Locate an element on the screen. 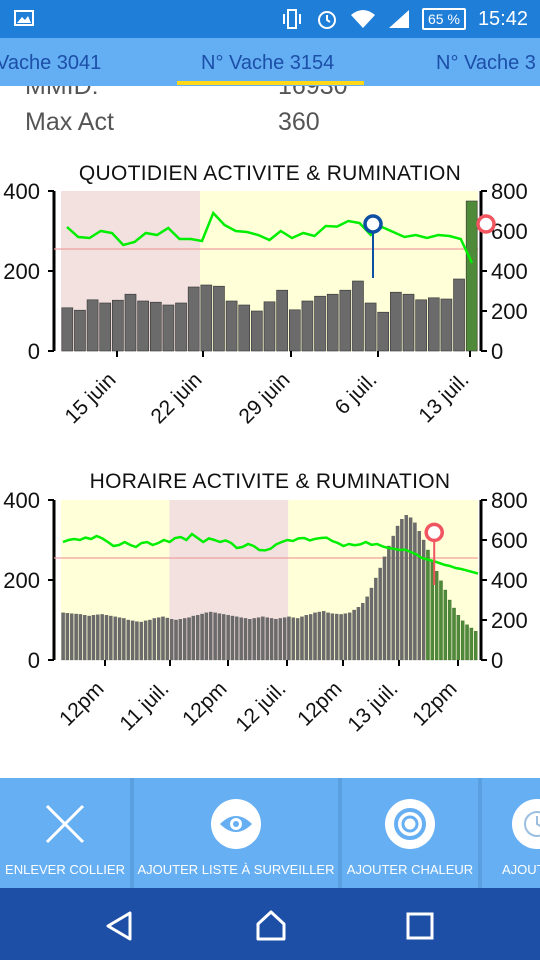  add-watchlist-button: AJOUTER LISTE À SURVEILLER is located at coordinates (236, 833).